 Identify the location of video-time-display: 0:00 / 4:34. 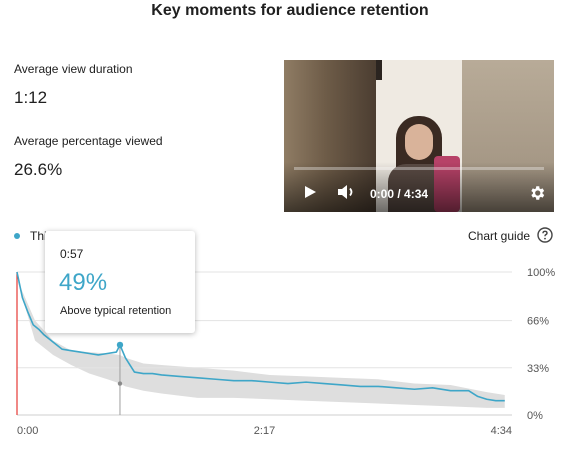
(399, 194).